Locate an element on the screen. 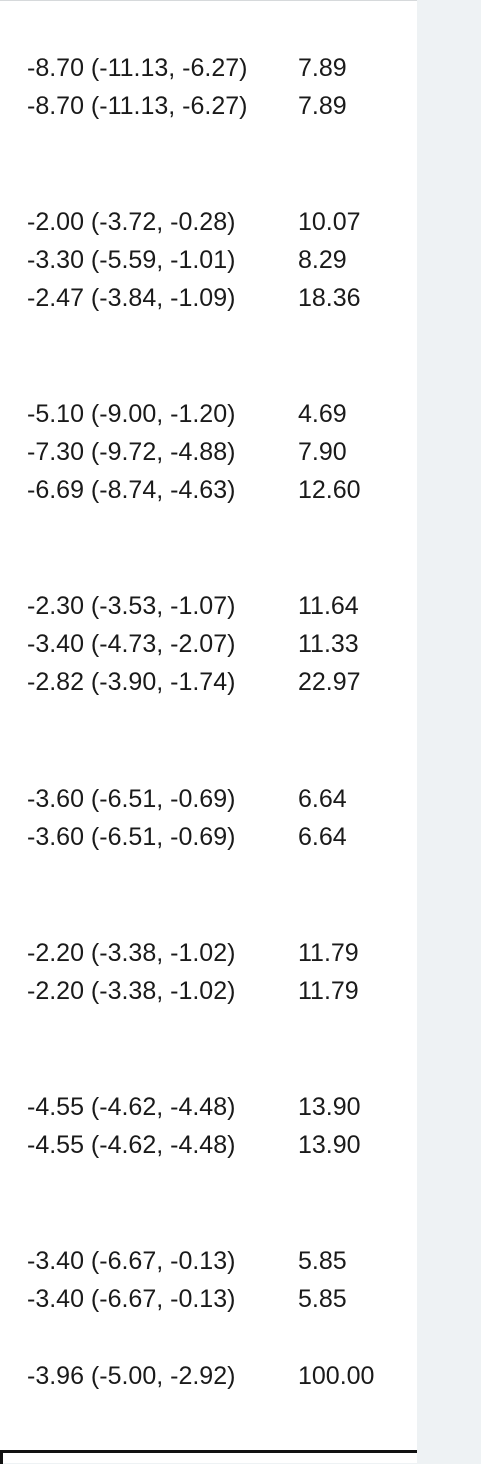  estimate-ci-cell: -2.82 (-3.90, -1.74) is located at coordinates (131, 682).